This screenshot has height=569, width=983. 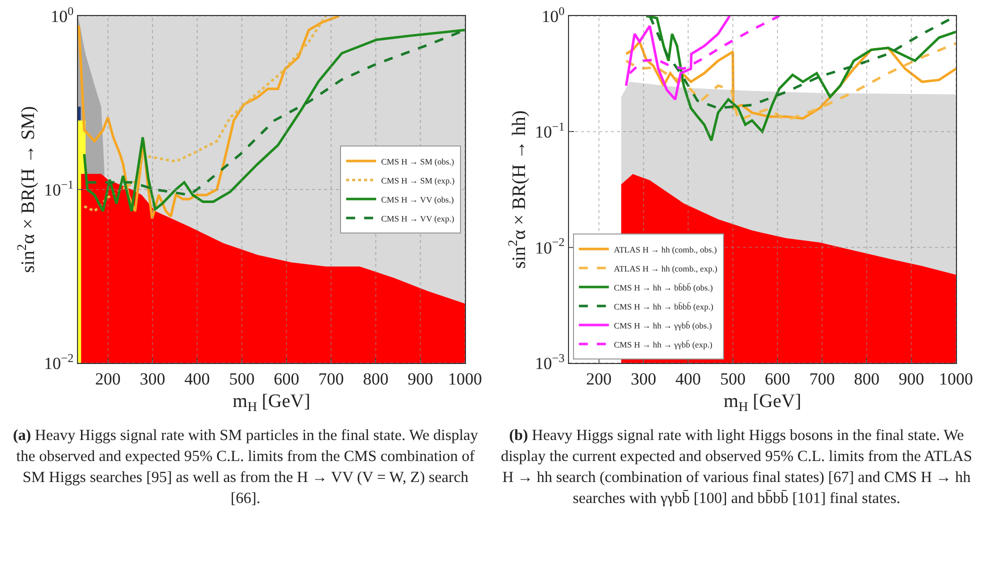 I want to click on text: (b) Heavy Higgs signal rate with light Higgs bosons in the final state. We display the current expected and observed 95% C.L. limits from the ATLAS H → hh search (combination of various final states) [67] and CMS H → hh searches with γγbb̄ [100] and bb̄bb̄ [101] final states., so click(x=736, y=467).